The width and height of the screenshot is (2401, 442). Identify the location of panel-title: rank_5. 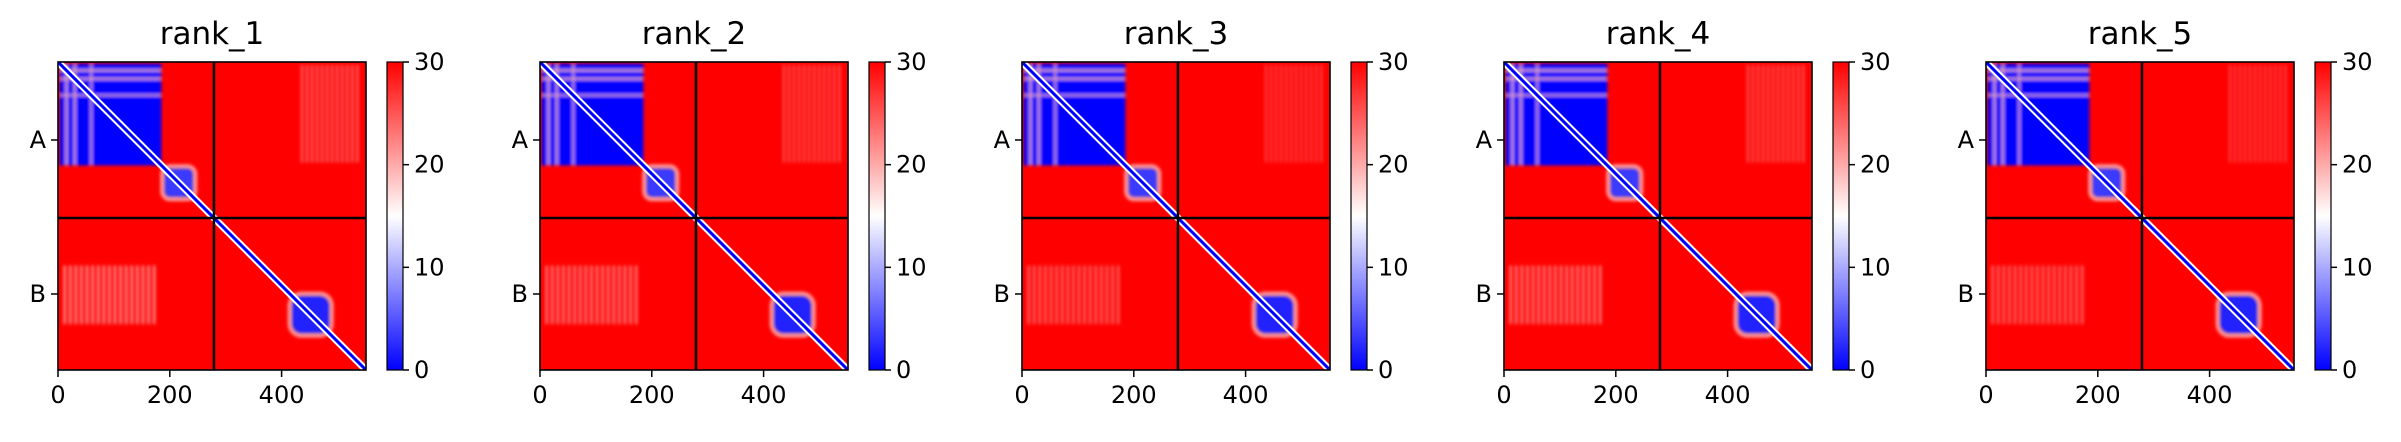
(2140, 34).